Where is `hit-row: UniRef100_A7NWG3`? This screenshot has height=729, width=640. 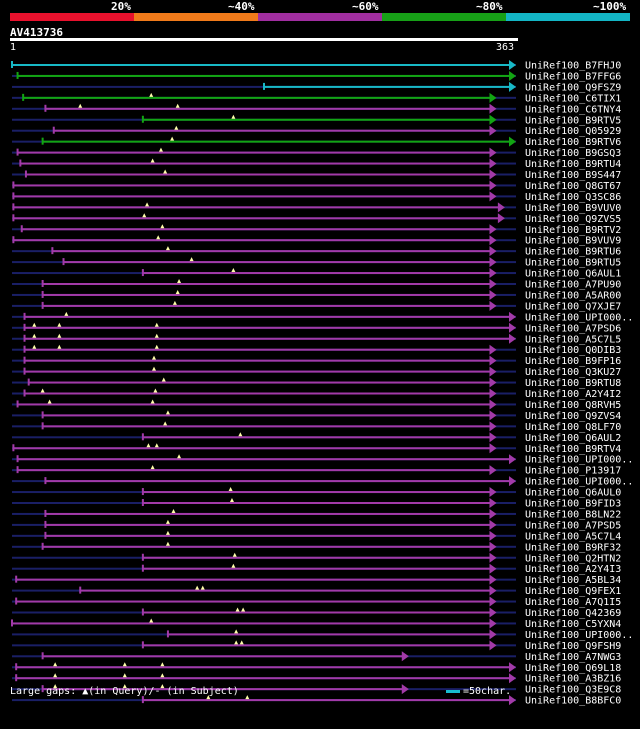 hit-row: UniRef100_A7NWG3 is located at coordinates (316, 657).